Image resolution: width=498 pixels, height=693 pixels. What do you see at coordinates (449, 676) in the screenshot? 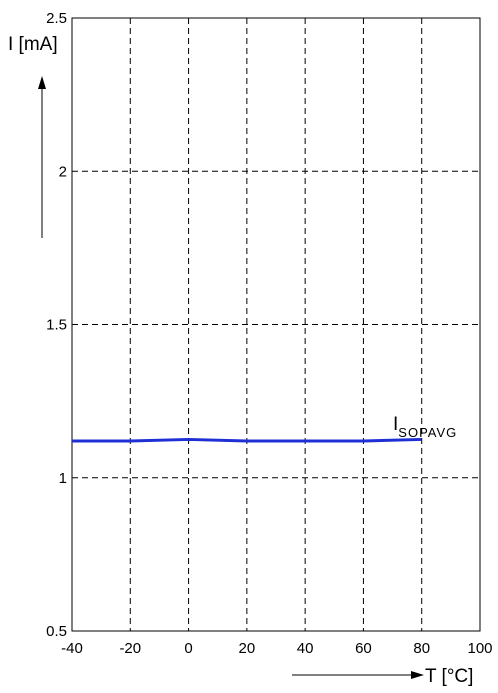
I see `x-axis-label: T [°C]` at bounding box center [449, 676].